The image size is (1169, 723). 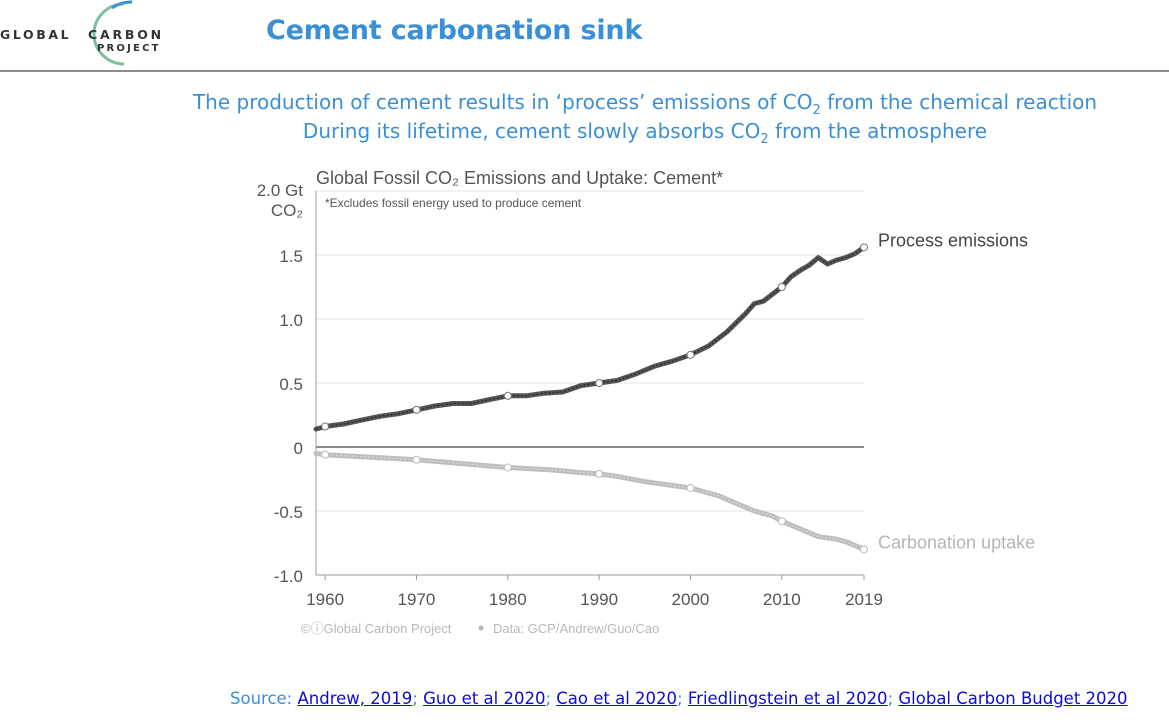 What do you see at coordinates (878, 131) in the screenshot?
I see `subtitle-line-2-post: from the atmosphere` at bounding box center [878, 131].